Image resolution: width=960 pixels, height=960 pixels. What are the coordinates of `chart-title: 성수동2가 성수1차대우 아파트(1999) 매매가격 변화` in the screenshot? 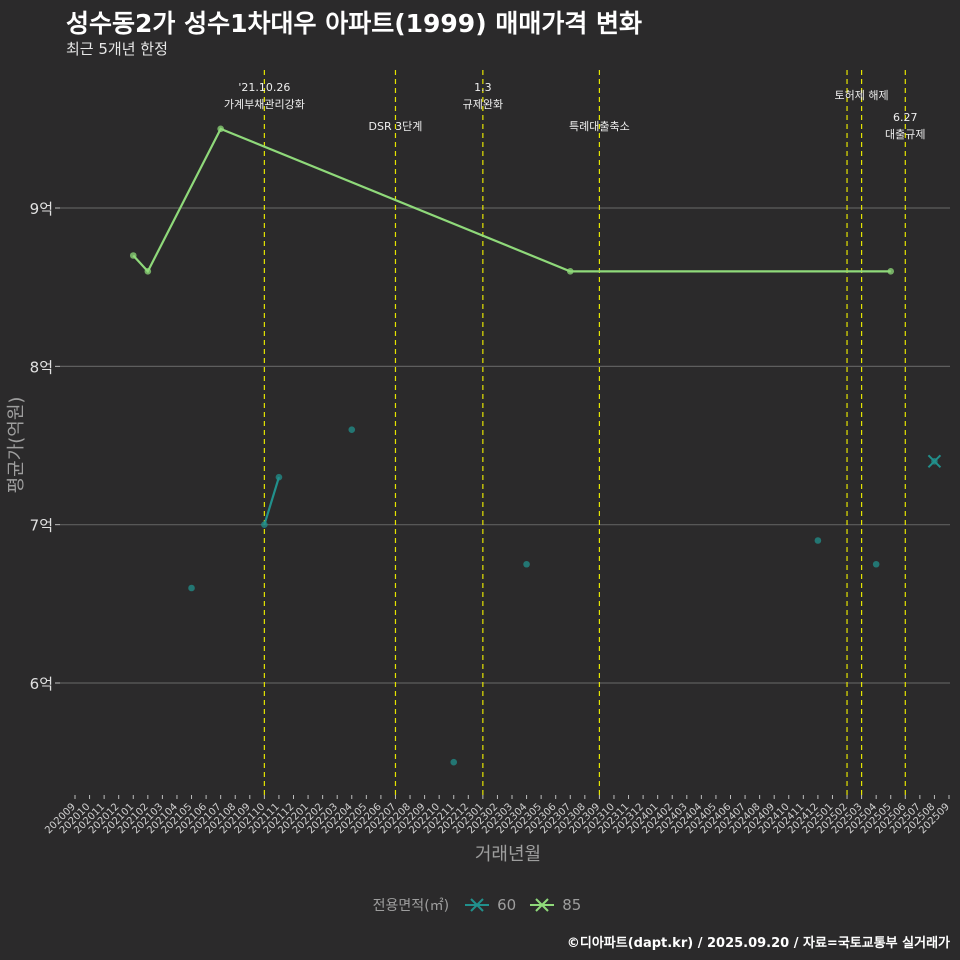 It's located at (354, 23).